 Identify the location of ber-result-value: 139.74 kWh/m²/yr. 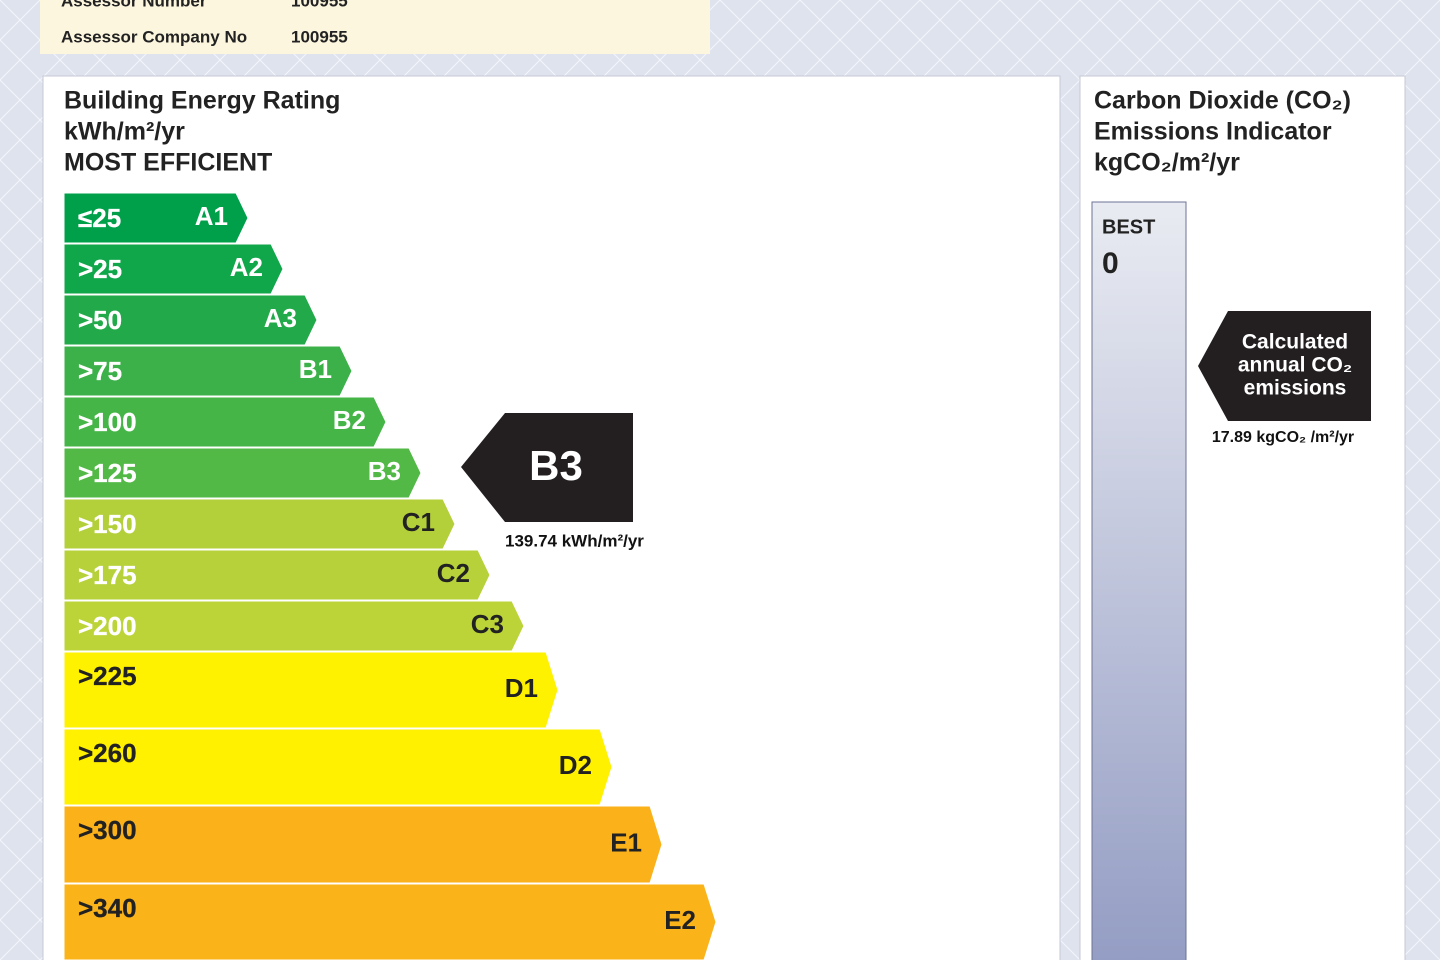
(574, 540).